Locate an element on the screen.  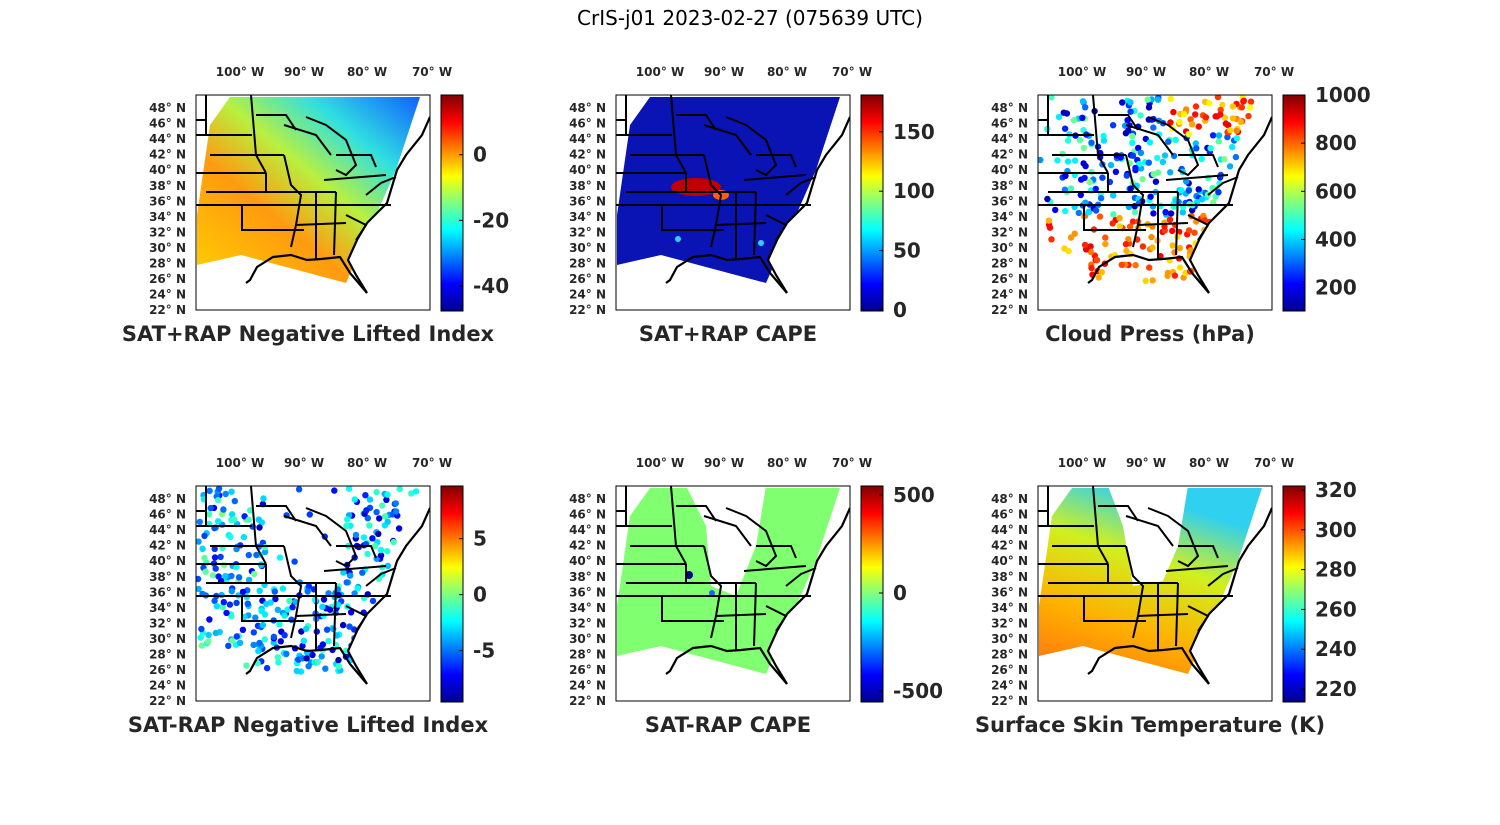
map-area is located at coordinates (1155, 593).